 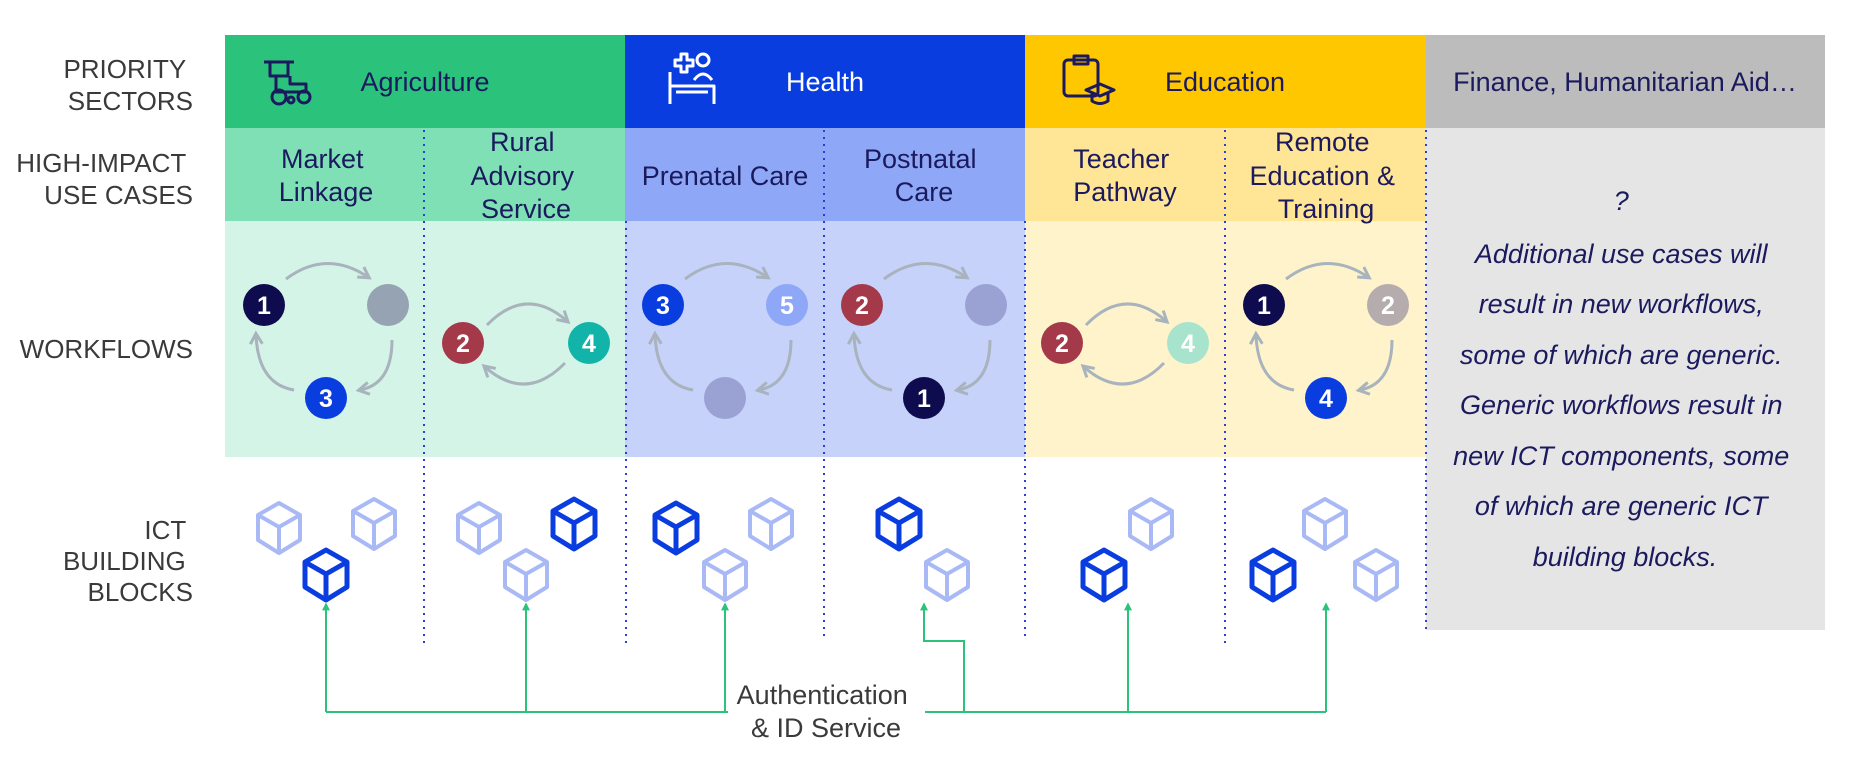 I want to click on workflow-1: 13, so click(x=326, y=340).